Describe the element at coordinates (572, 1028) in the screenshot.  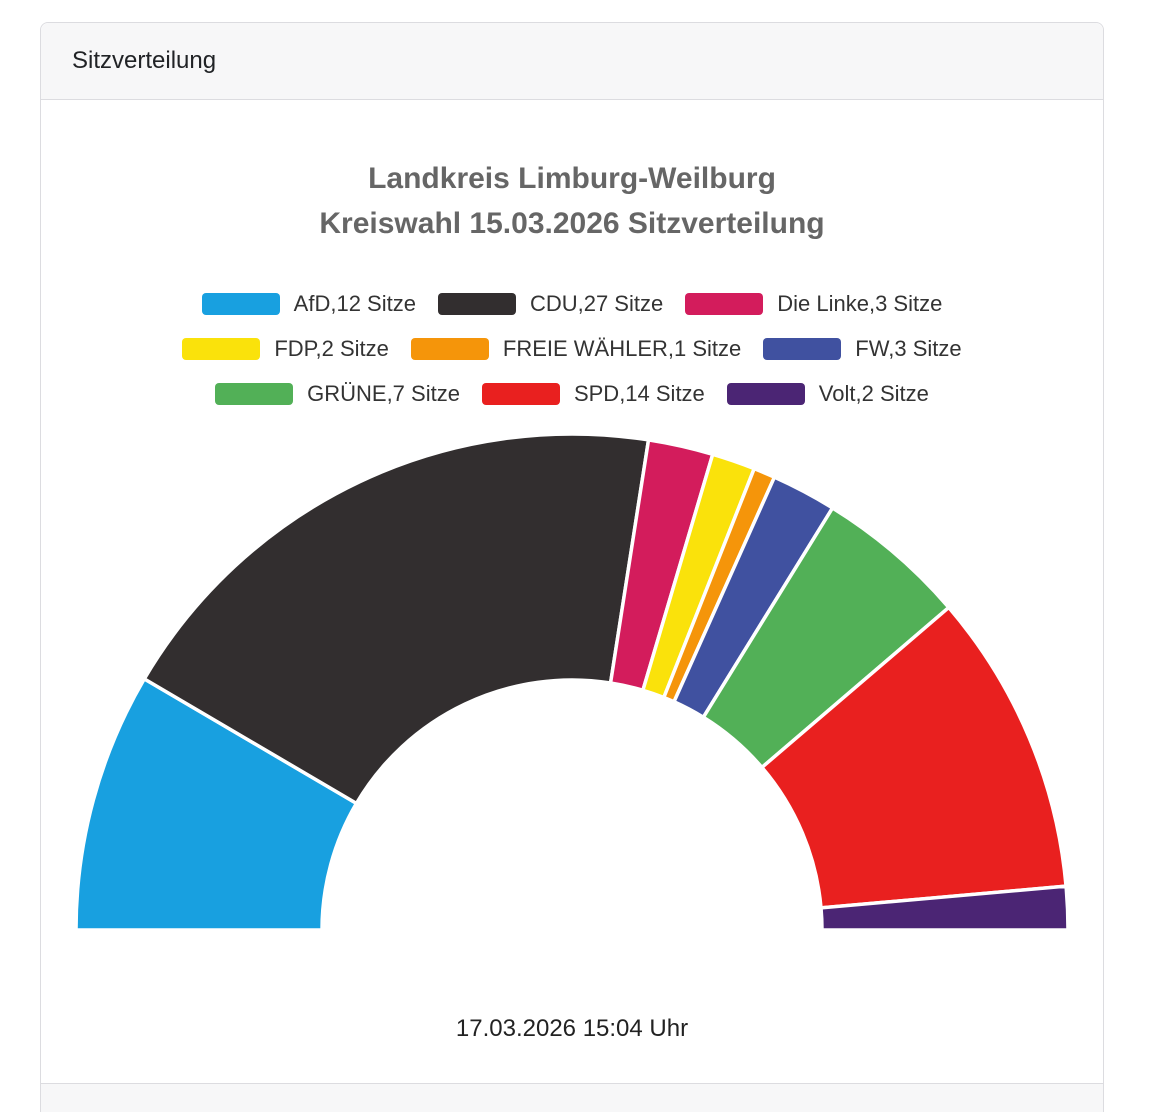
I see `chart-timestamp: 17.03.2026 15:04 Uhr` at that location.